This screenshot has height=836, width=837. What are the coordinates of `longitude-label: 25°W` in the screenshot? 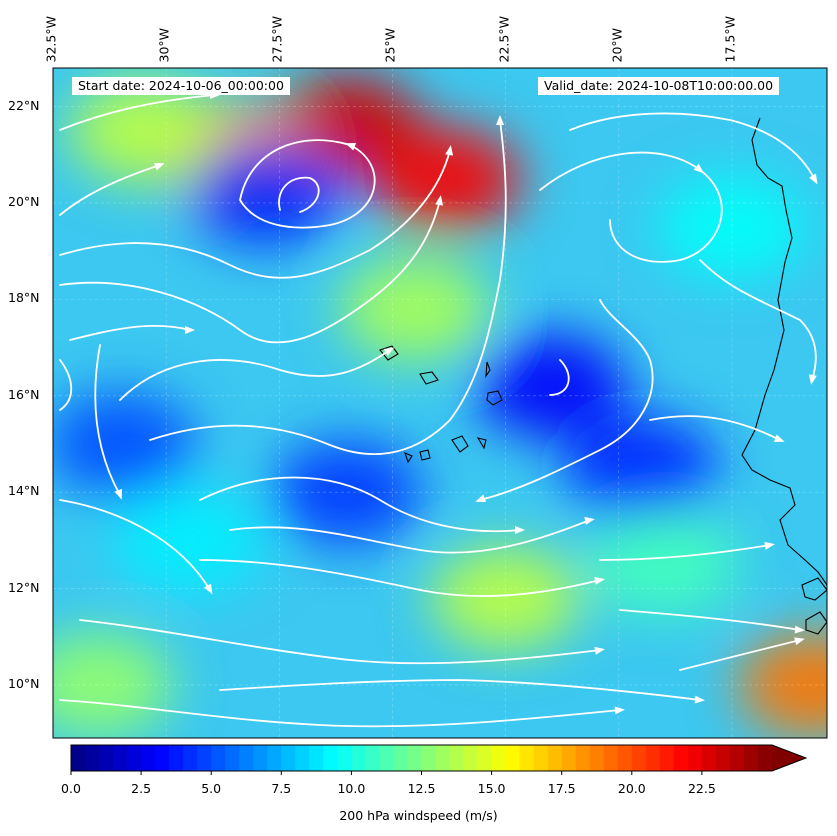 It's located at (390, 45).